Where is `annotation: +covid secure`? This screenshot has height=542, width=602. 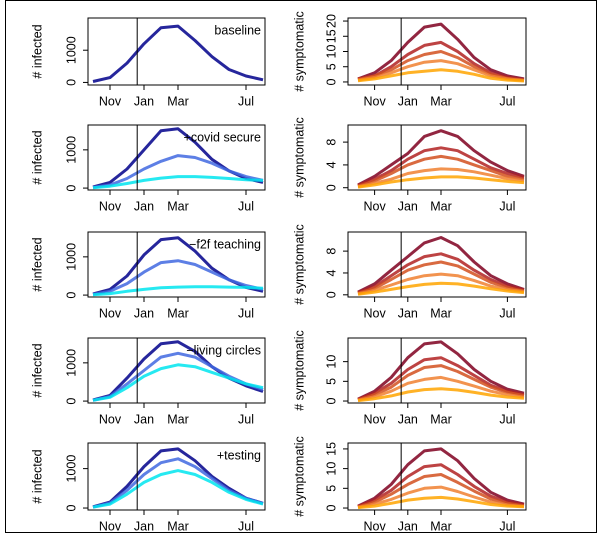
annotation: +covid secure is located at coordinates (223, 137).